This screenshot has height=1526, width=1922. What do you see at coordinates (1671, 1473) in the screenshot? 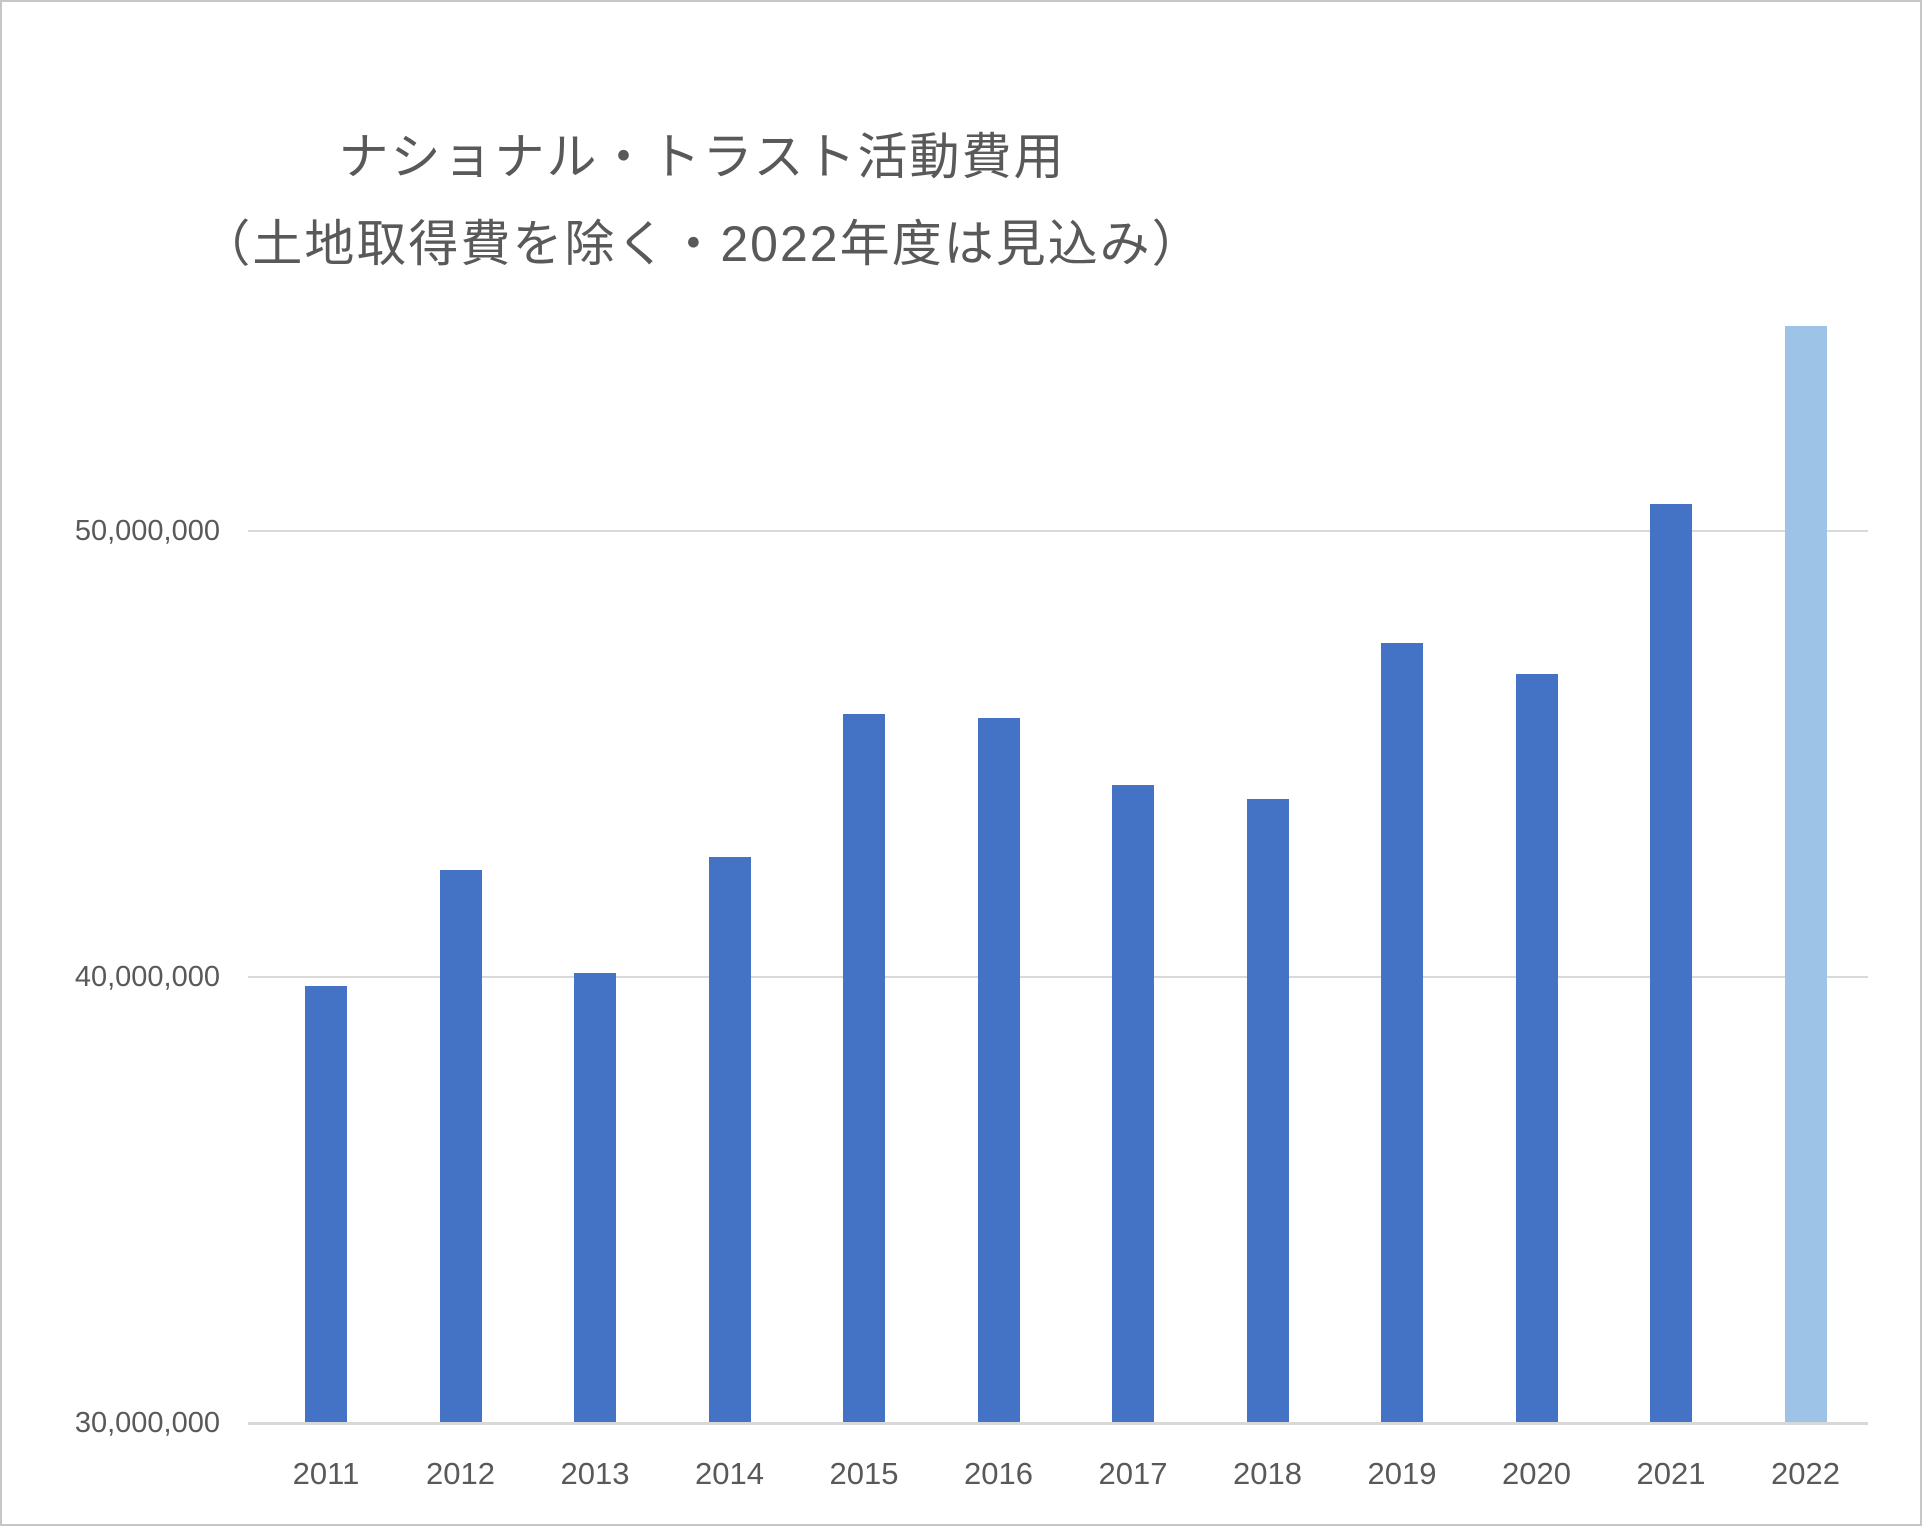
I see `x-tick-label-2021: 2021` at bounding box center [1671, 1473].